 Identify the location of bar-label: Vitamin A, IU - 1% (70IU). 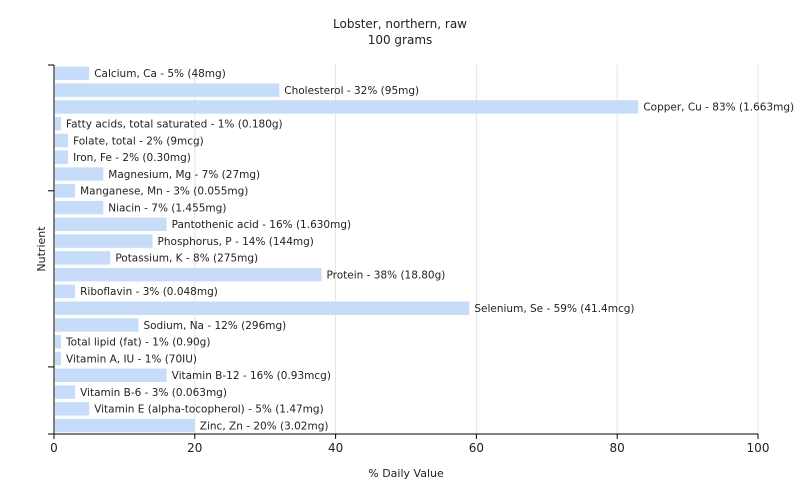
(131, 359).